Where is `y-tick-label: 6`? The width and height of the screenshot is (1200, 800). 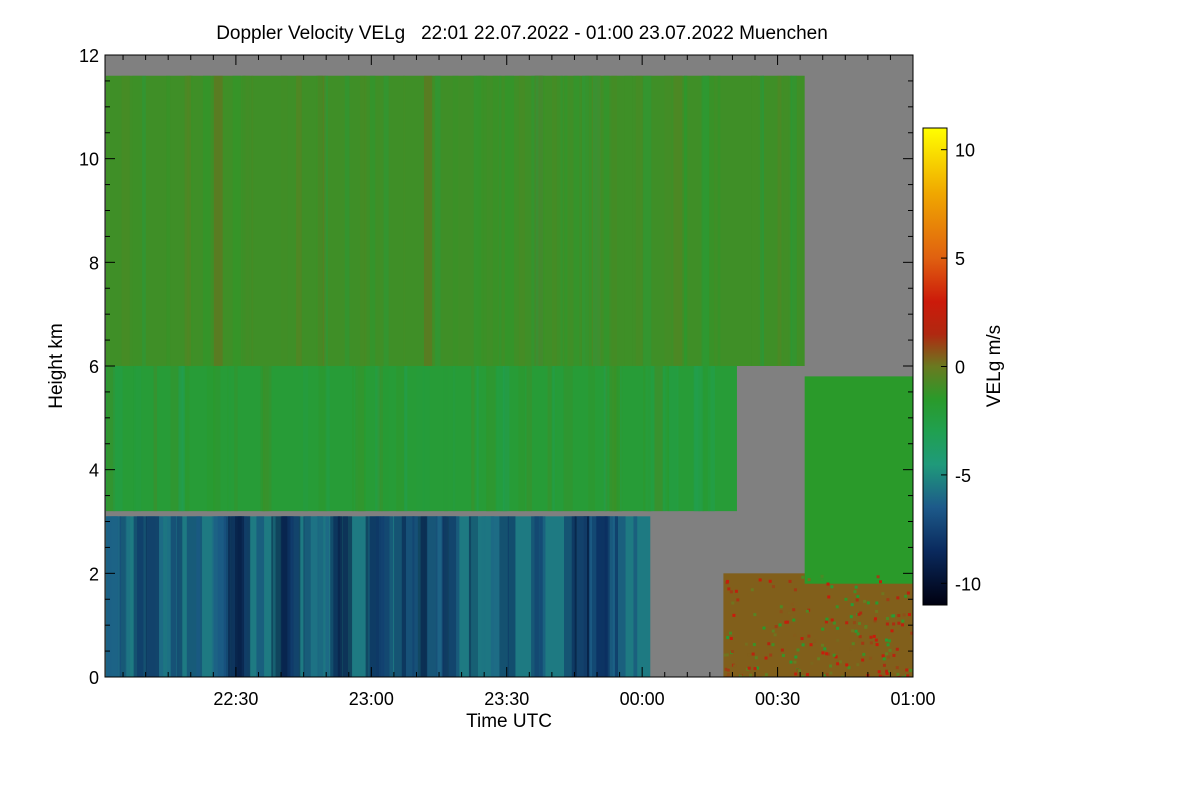
y-tick-label: 6 is located at coordinates (94, 367).